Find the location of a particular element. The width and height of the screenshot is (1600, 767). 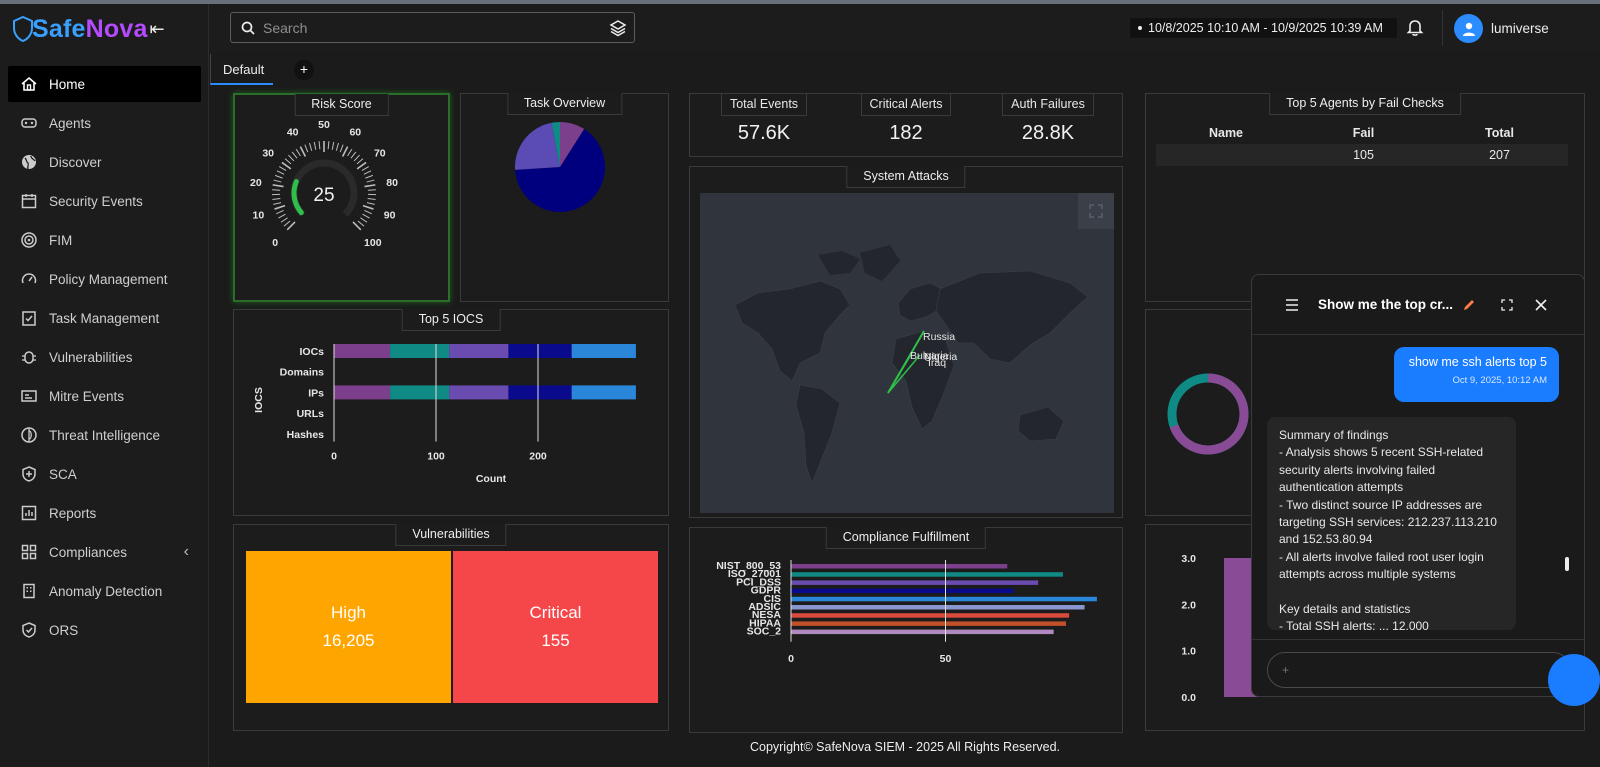

gauge-tick-label: 20 is located at coordinates (256, 183).